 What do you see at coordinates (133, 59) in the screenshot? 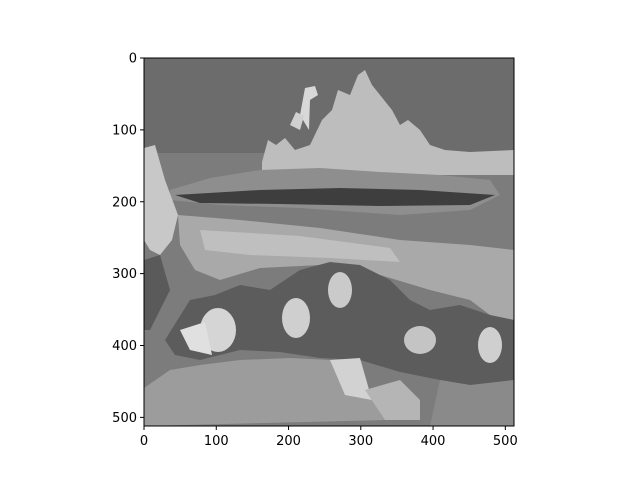
I see `y-tick-label: 0` at bounding box center [133, 59].